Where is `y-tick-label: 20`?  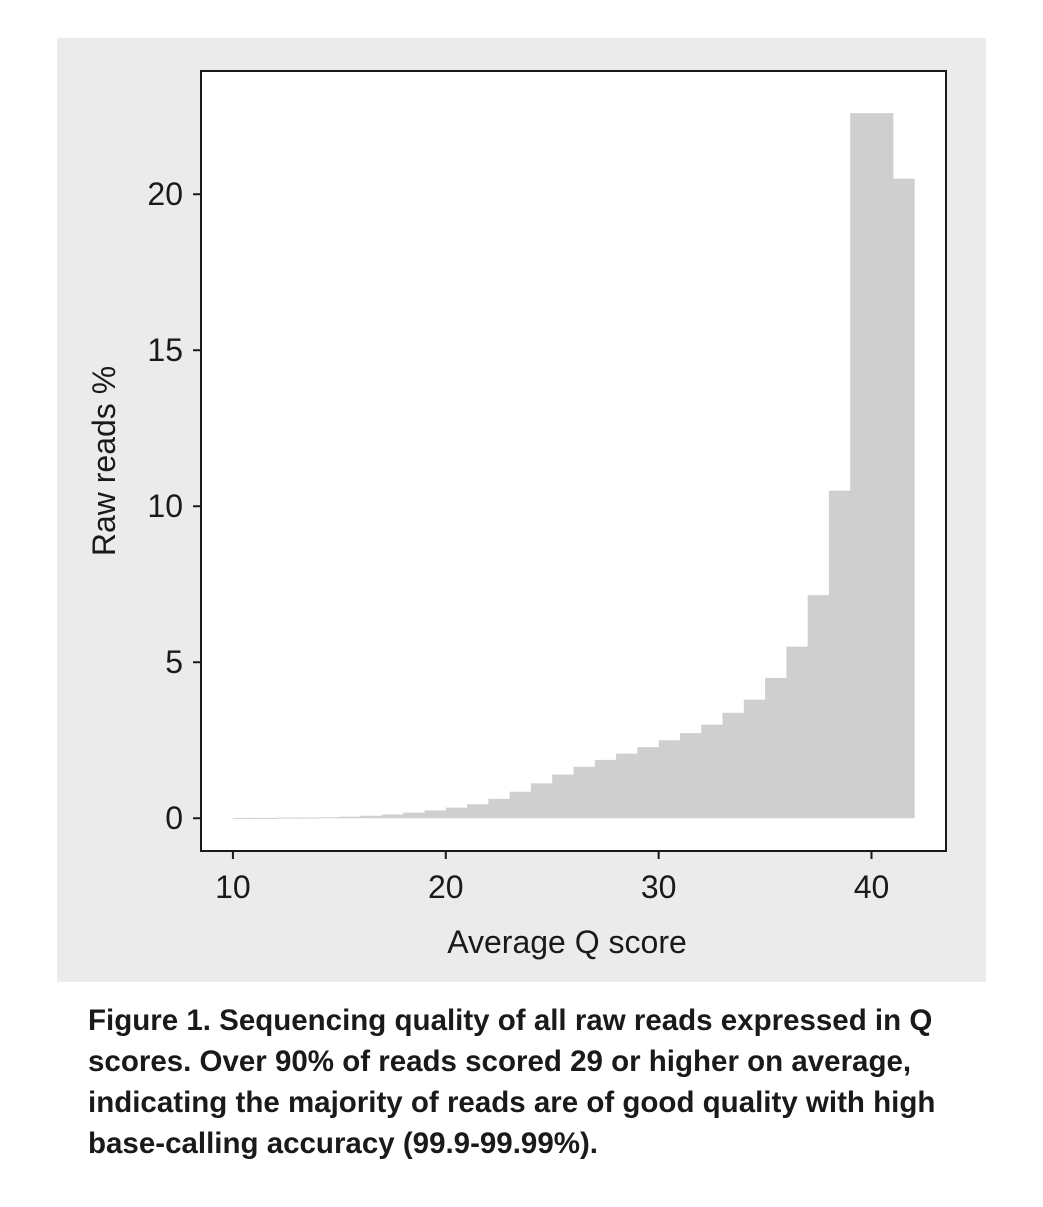 y-tick-label: 20 is located at coordinates (165, 194).